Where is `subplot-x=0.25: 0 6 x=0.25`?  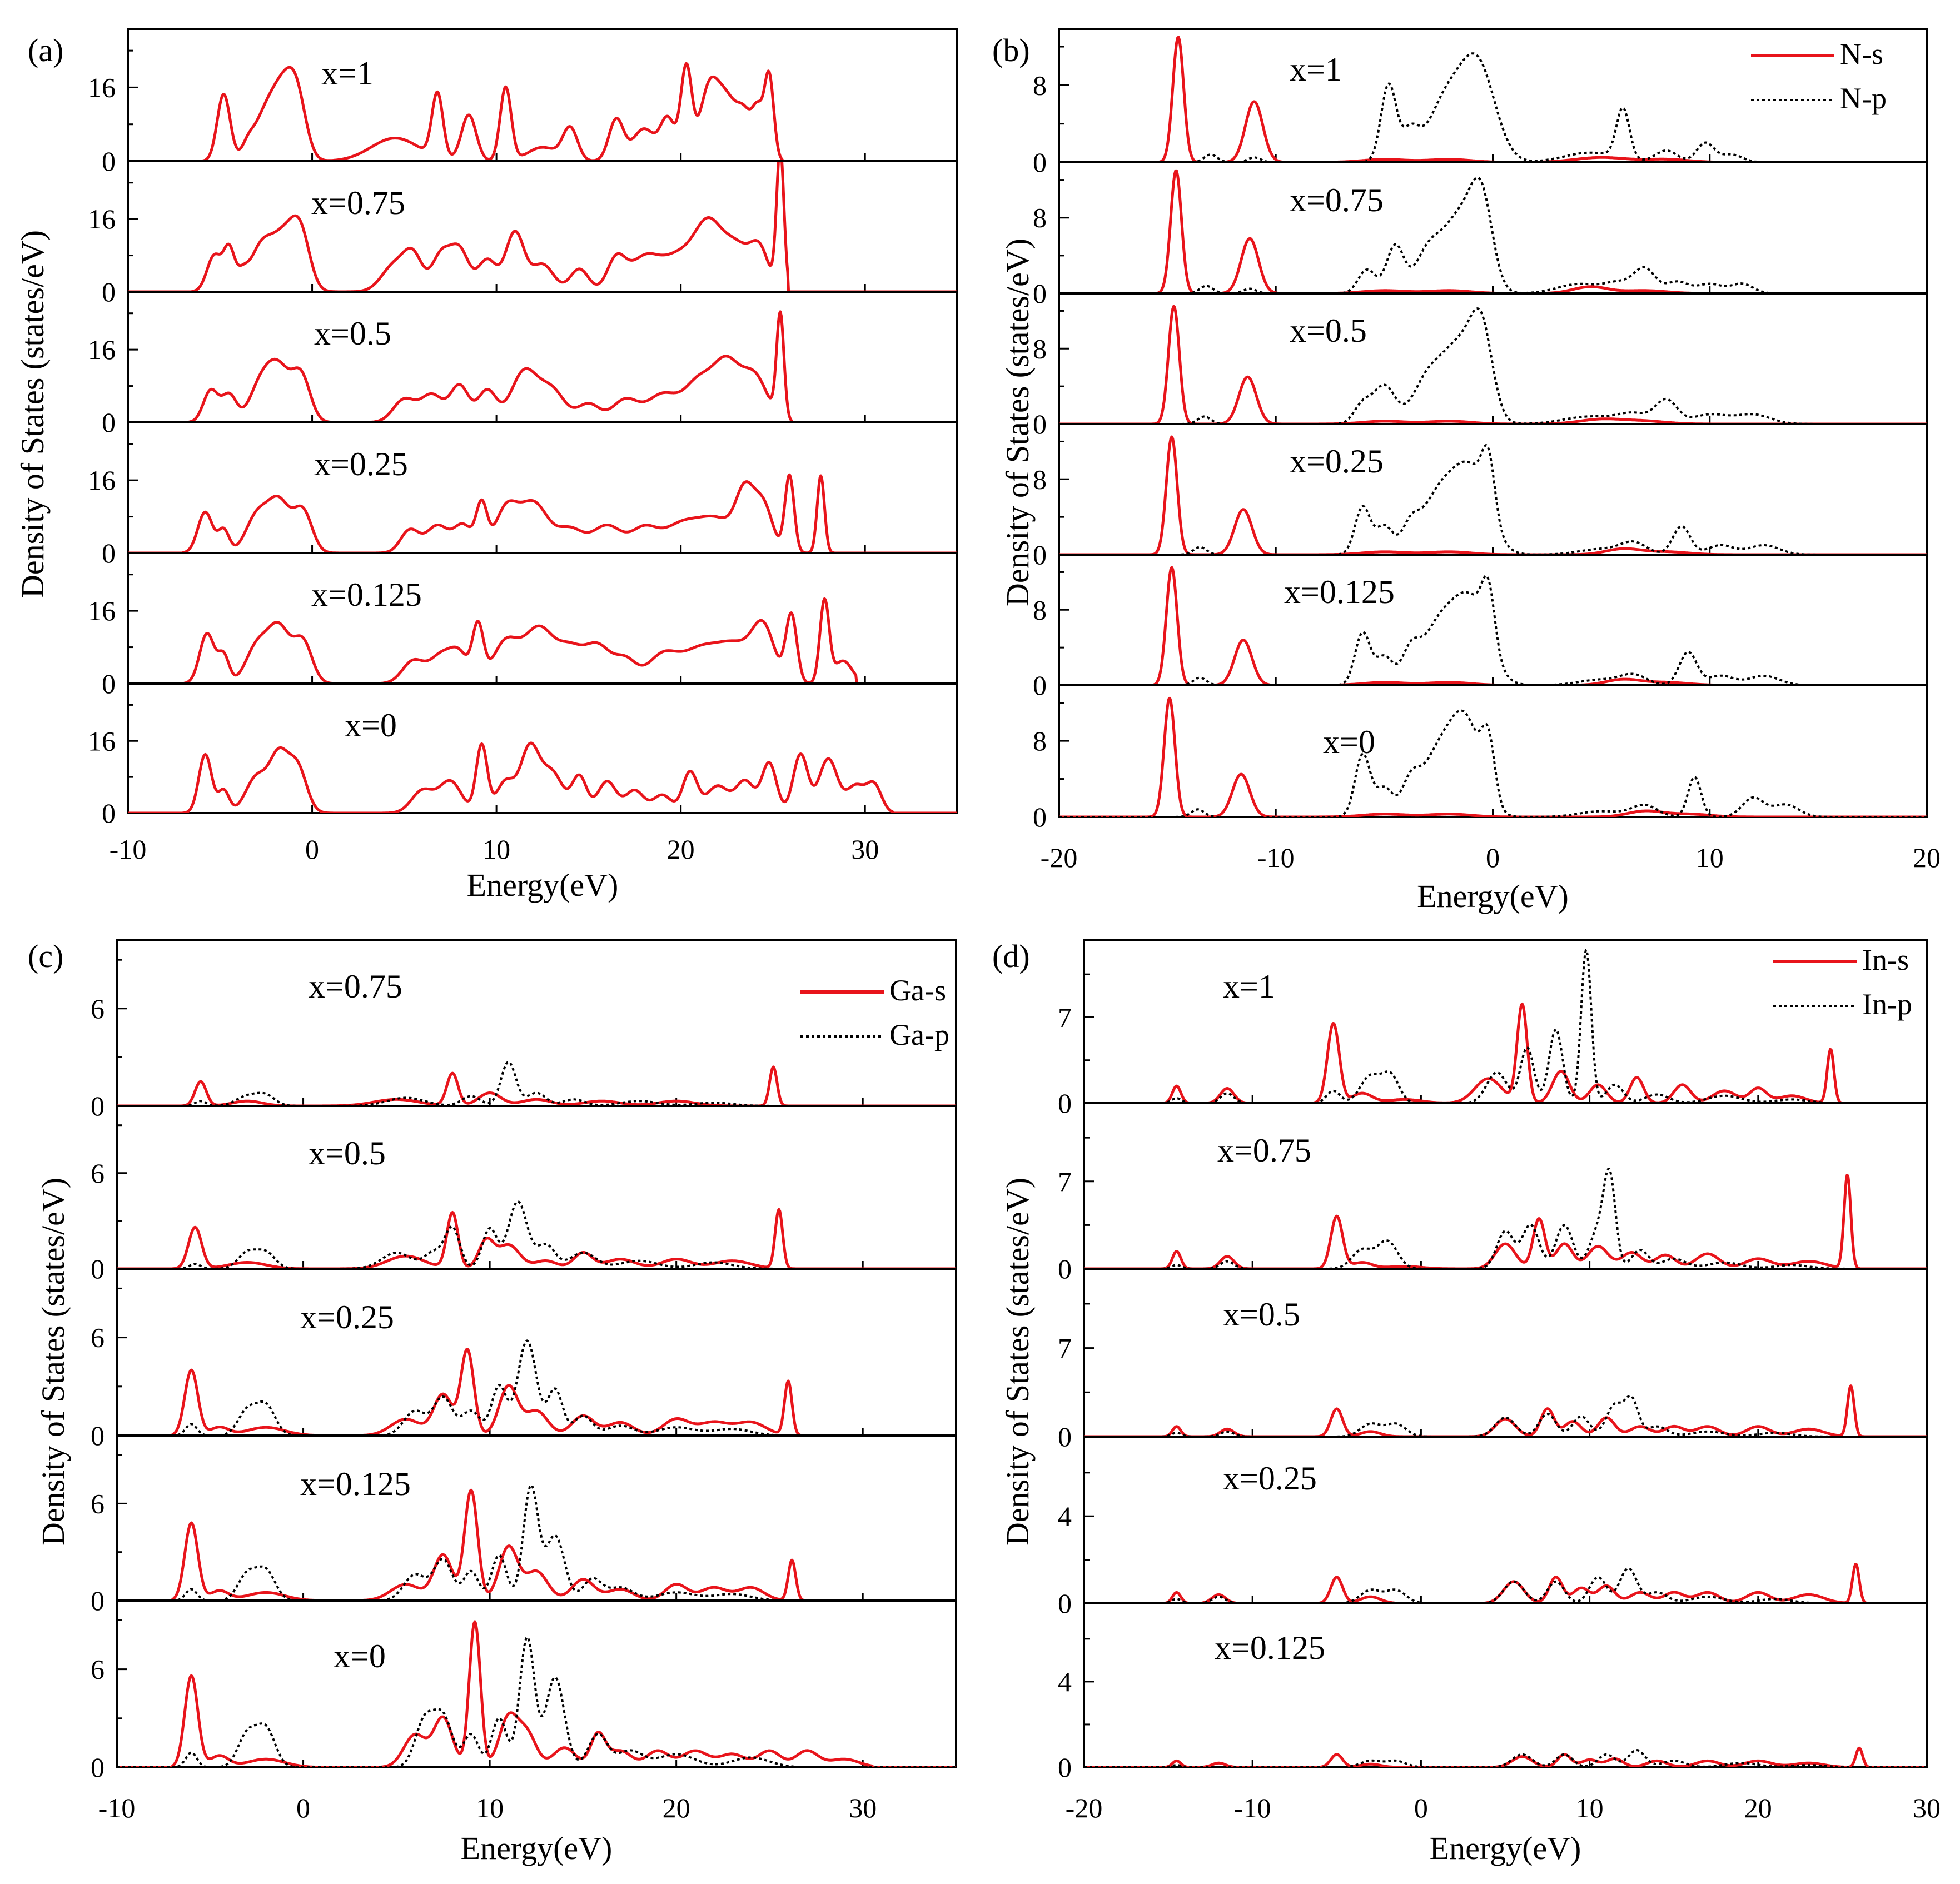
subplot-x=0.25: 0 6 x=0.25 is located at coordinates (524, 1359).